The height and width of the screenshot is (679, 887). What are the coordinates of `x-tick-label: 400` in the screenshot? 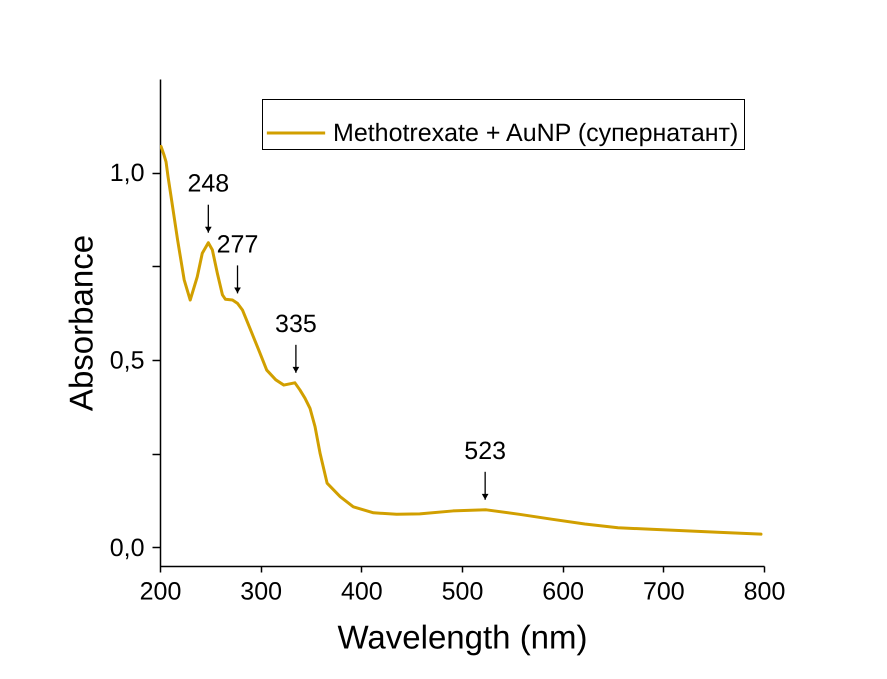 It's located at (361, 592).